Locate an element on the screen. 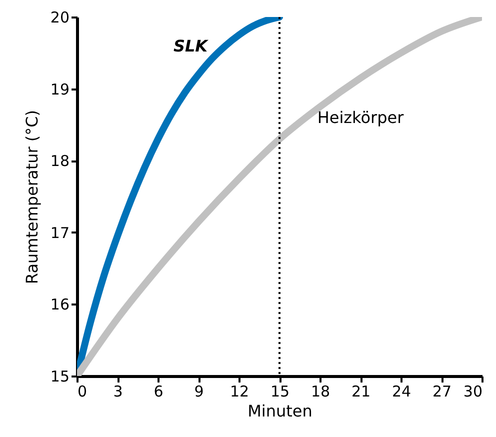  y-tick-label: 15 is located at coordinates (60, 377).